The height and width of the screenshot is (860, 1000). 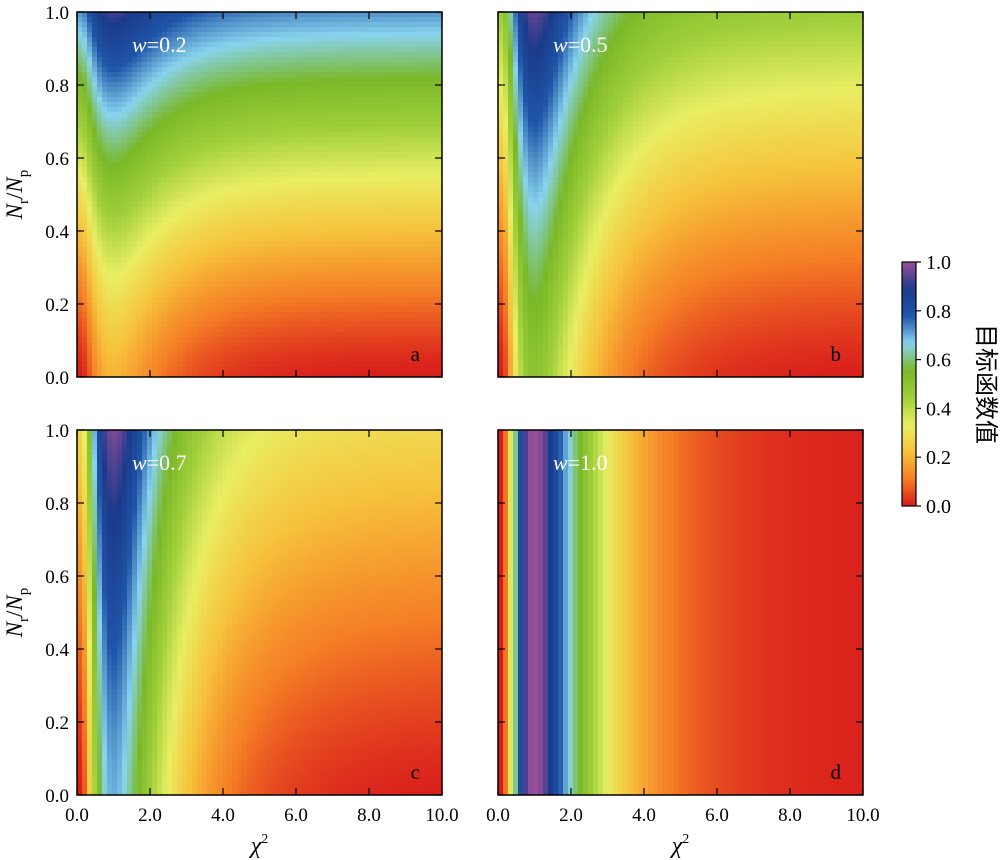 I want to click on colorbar-gradient, so click(x=909, y=384).